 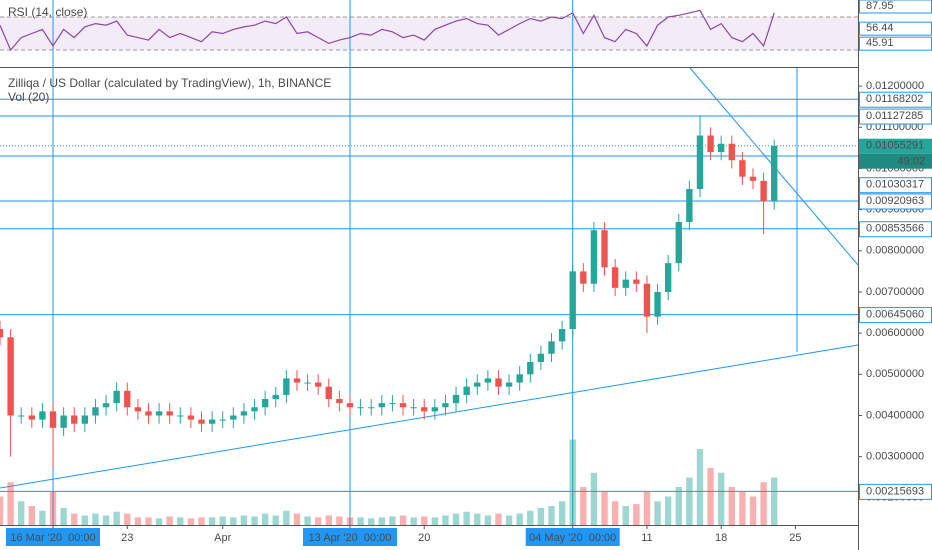 I want to click on price-axis, so click(x=895, y=275).